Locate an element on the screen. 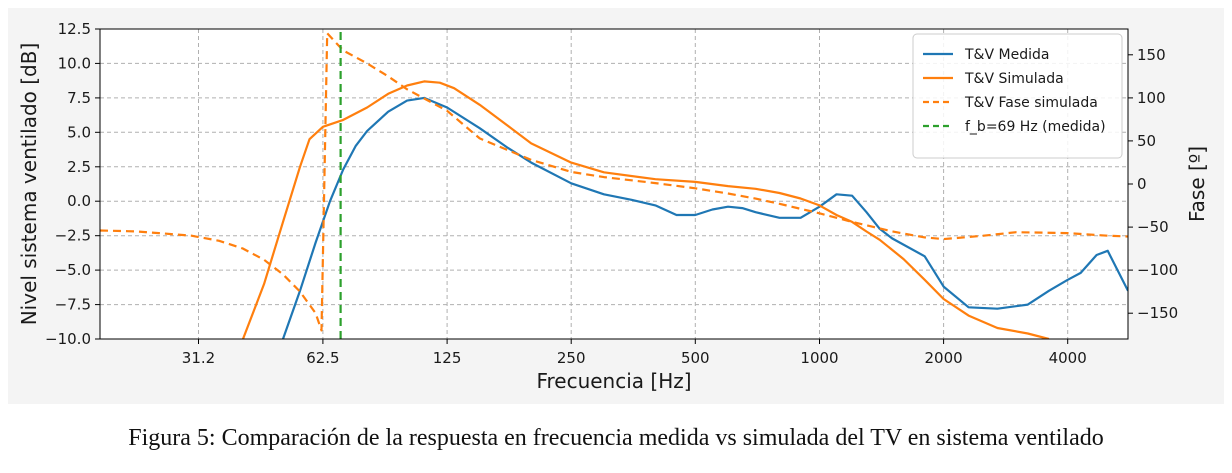  x-tick-label: 2000 is located at coordinates (944, 358).